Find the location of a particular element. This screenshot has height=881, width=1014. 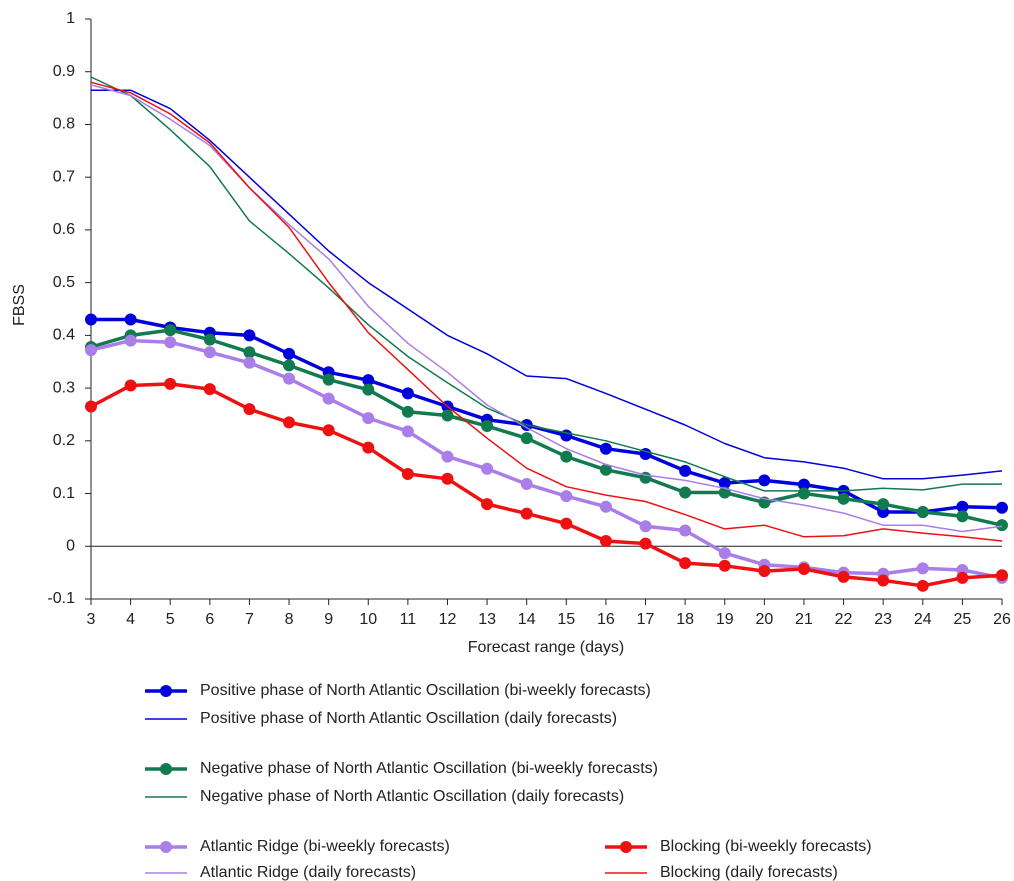

x-tick-label: 16 is located at coordinates (606, 619).